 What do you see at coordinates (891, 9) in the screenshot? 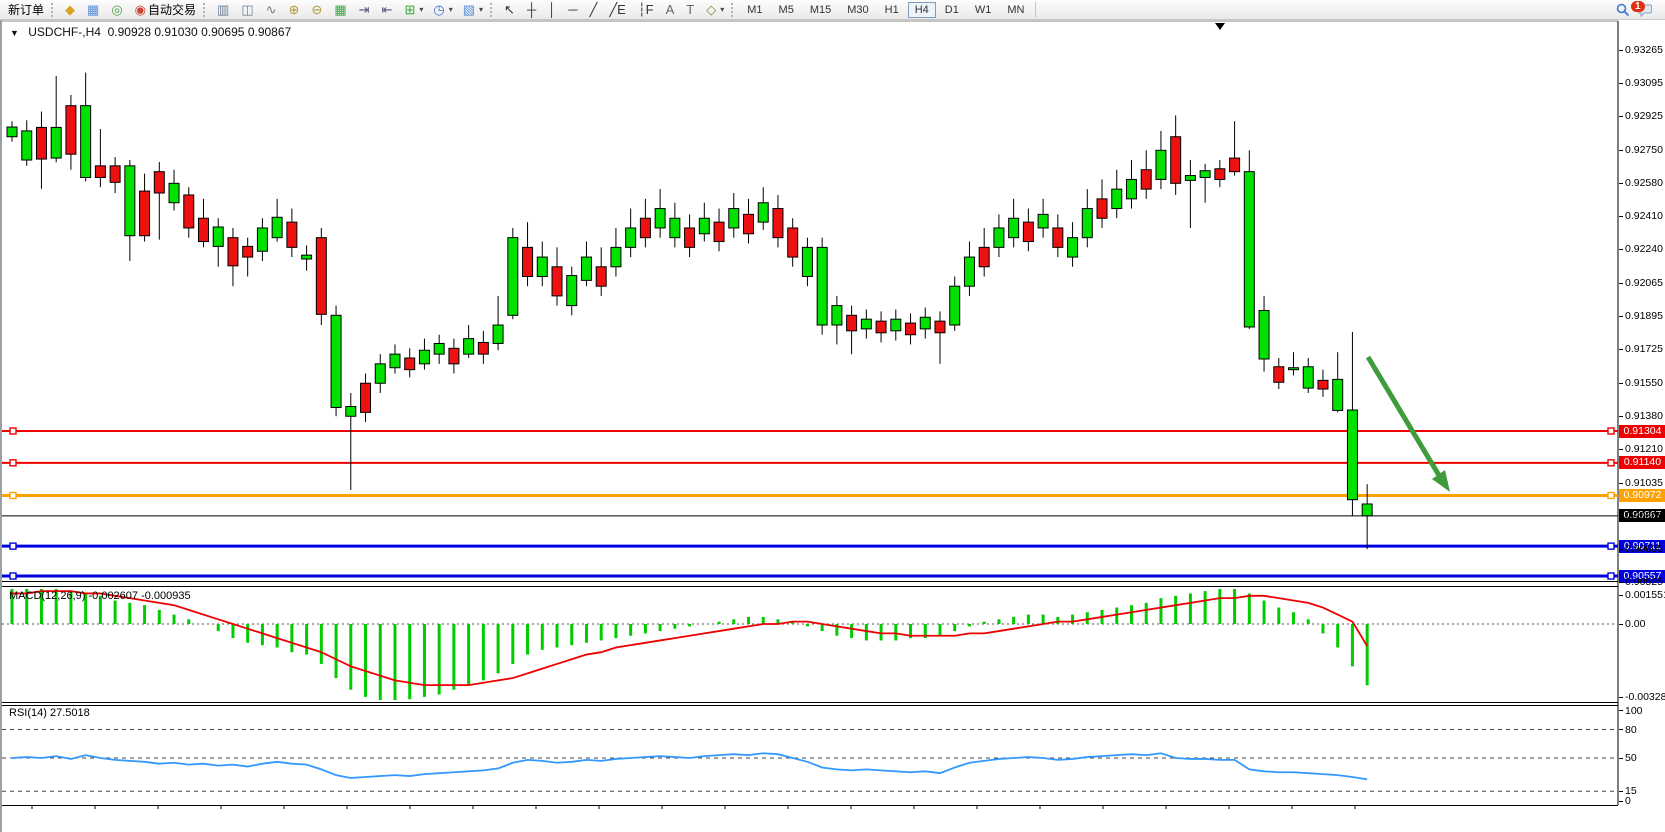
I see `timeframe-h1: H1` at bounding box center [891, 9].